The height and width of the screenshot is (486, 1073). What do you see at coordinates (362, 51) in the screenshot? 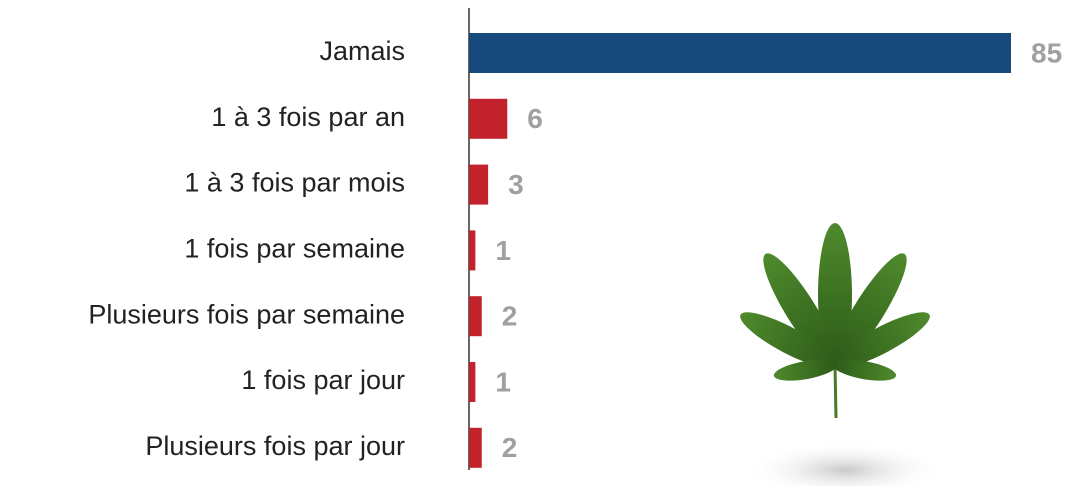
I see `category-label: Jamais` at bounding box center [362, 51].